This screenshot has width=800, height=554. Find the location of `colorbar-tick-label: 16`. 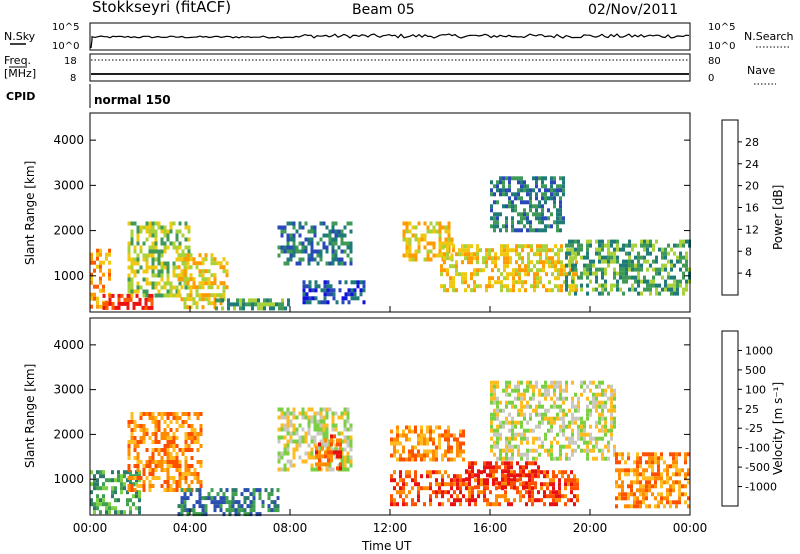

colorbar-tick-label: 16 is located at coordinates (752, 208).